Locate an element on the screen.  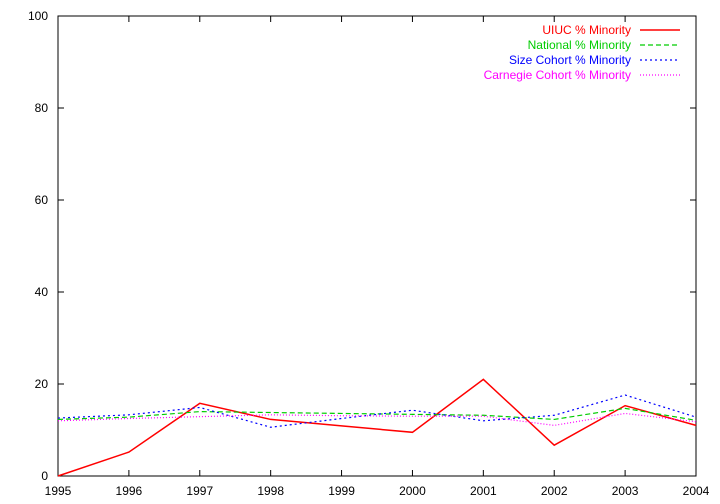
x-tick-label: 2001 is located at coordinates (483, 491).